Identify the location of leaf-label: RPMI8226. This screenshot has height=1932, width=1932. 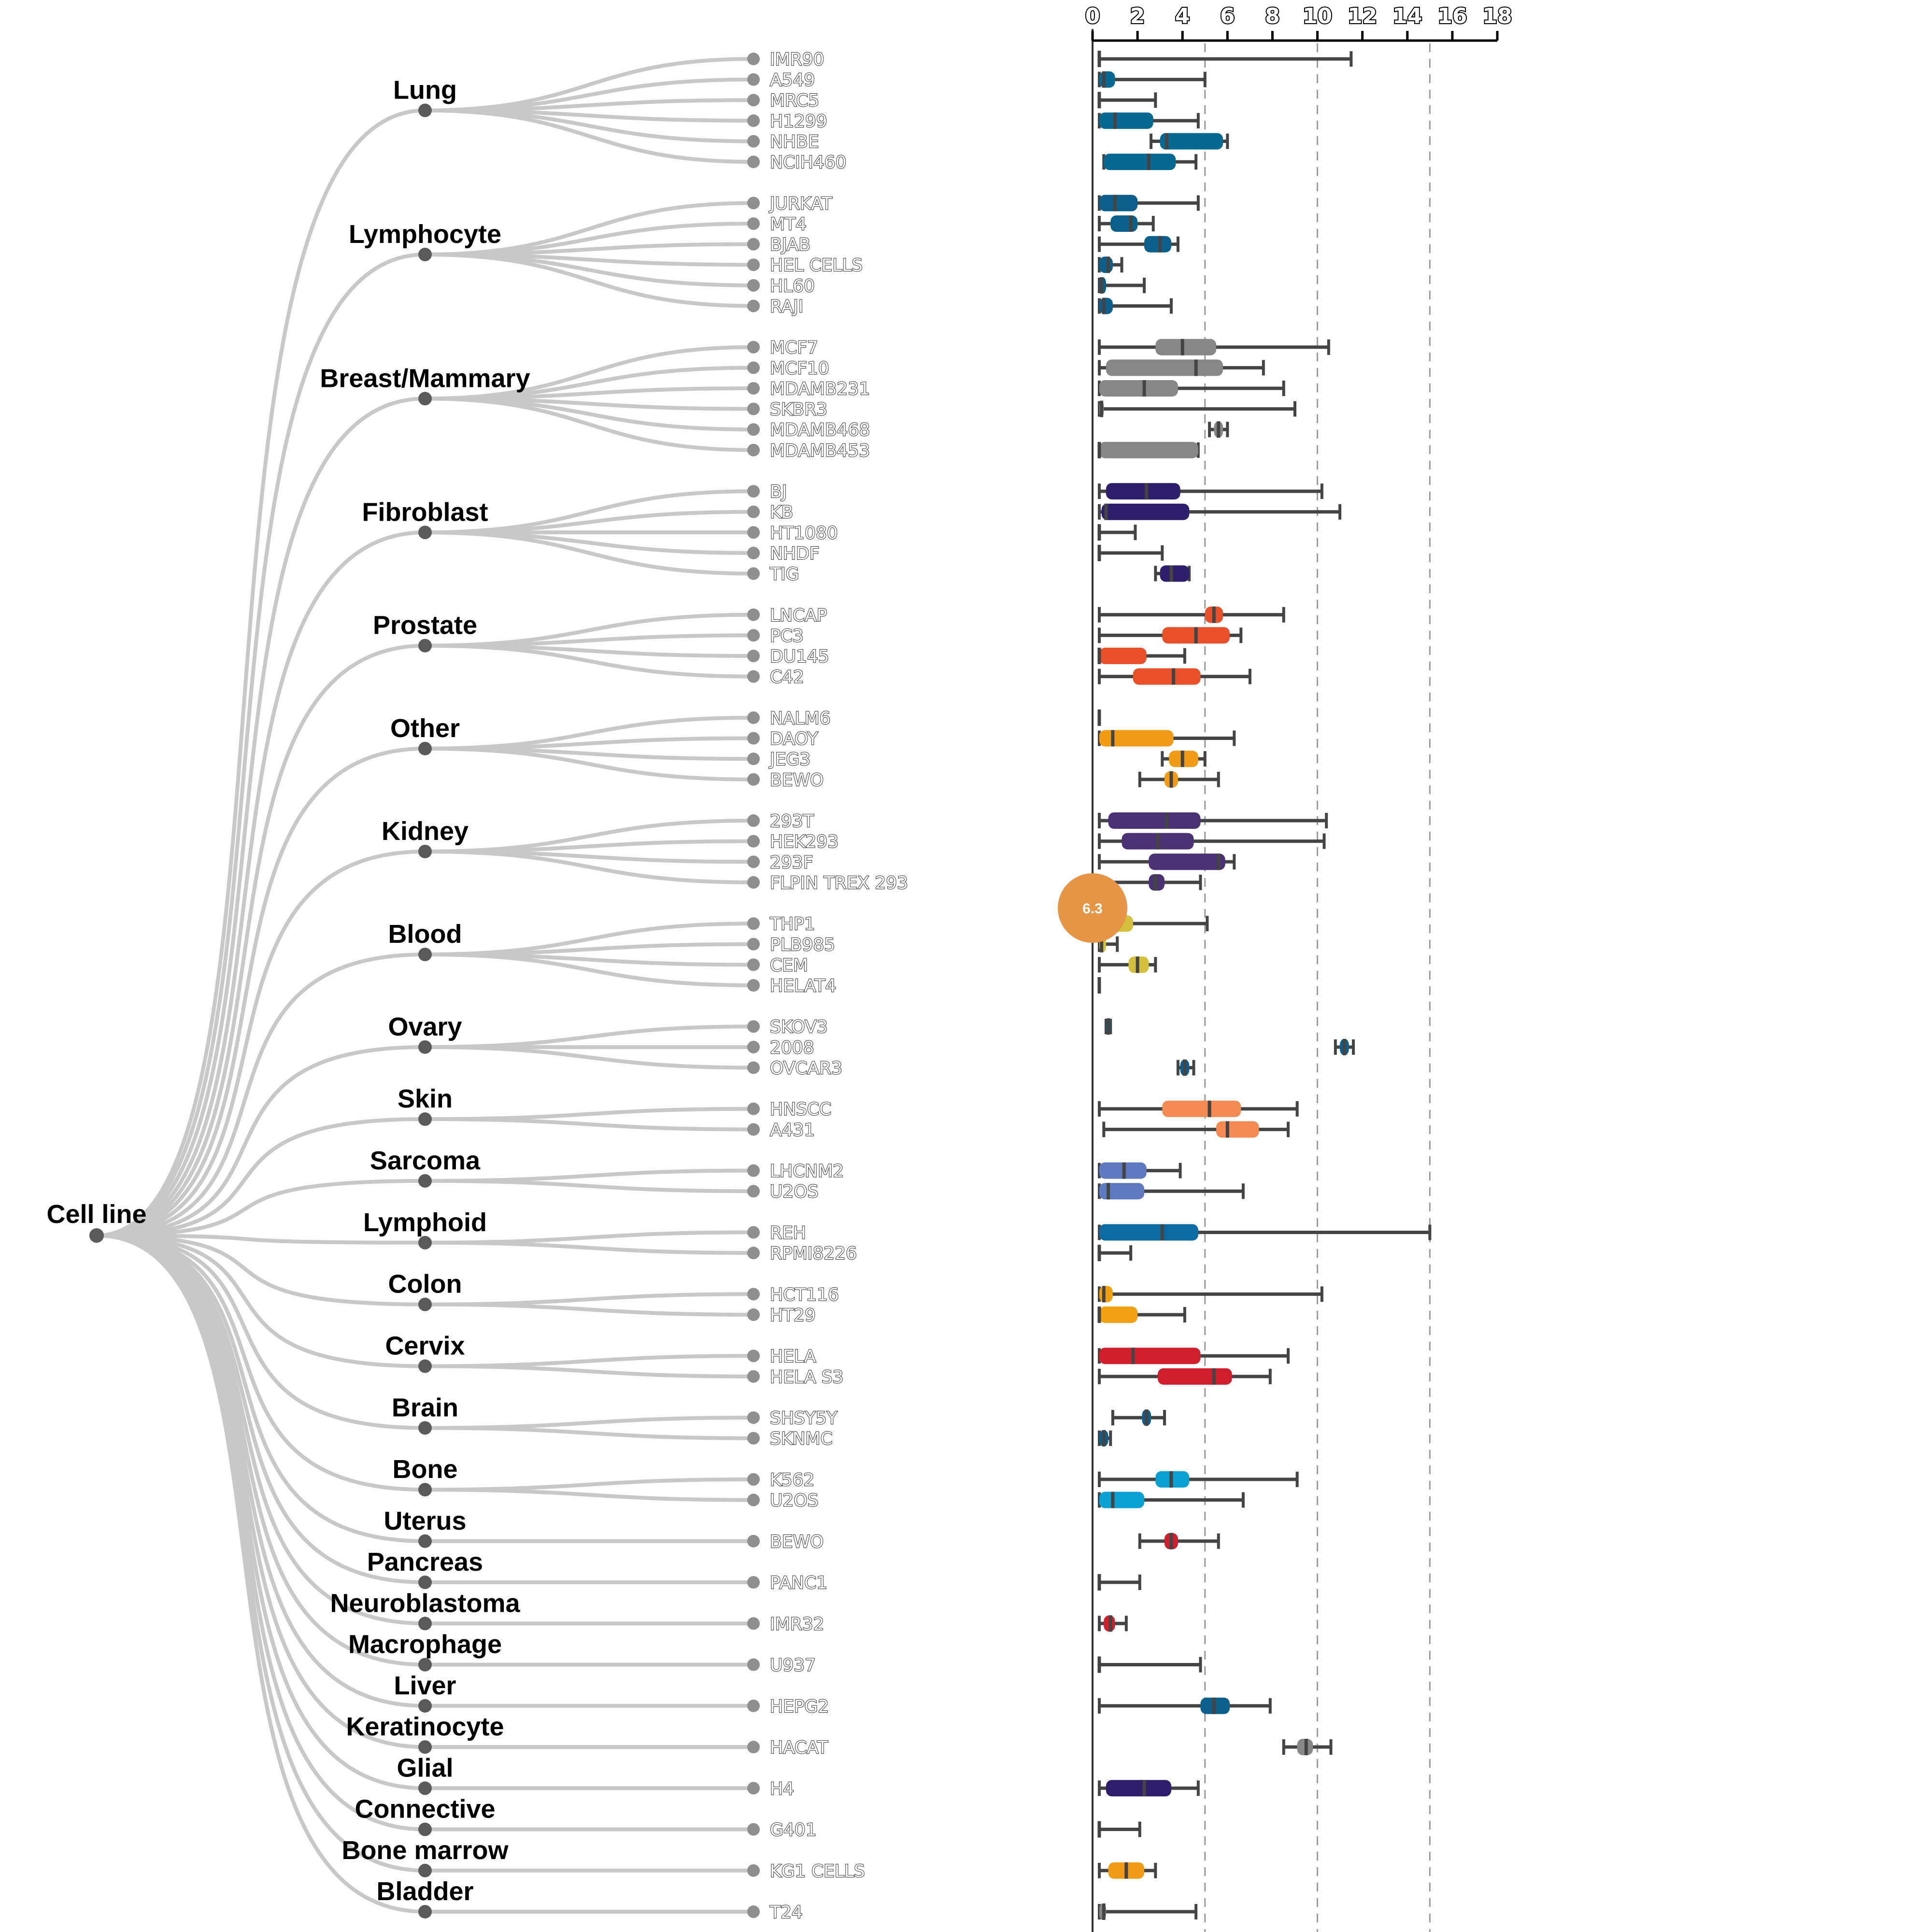
(813, 1254).